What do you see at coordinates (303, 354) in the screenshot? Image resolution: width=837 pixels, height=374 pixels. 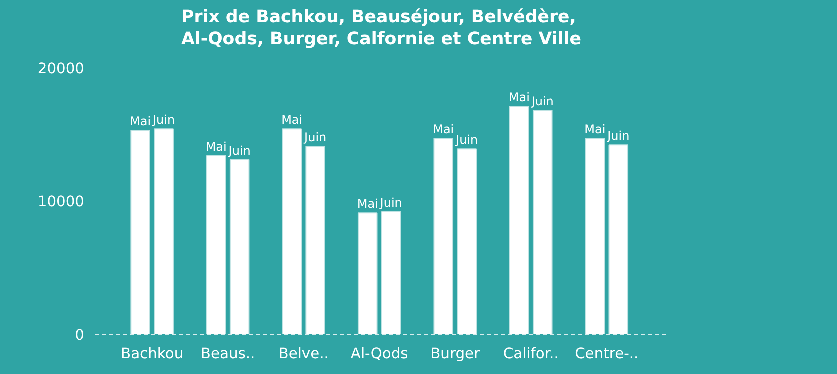 I see `x-tick-label: Belve..` at bounding box center [303, 354].